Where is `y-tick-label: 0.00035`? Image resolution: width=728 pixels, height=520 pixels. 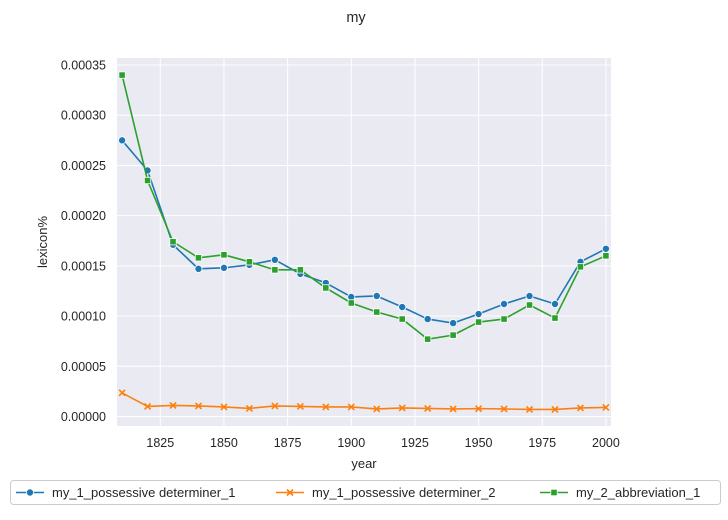 y-tick-label: 0.00035 is located at coordinates (83, 66).